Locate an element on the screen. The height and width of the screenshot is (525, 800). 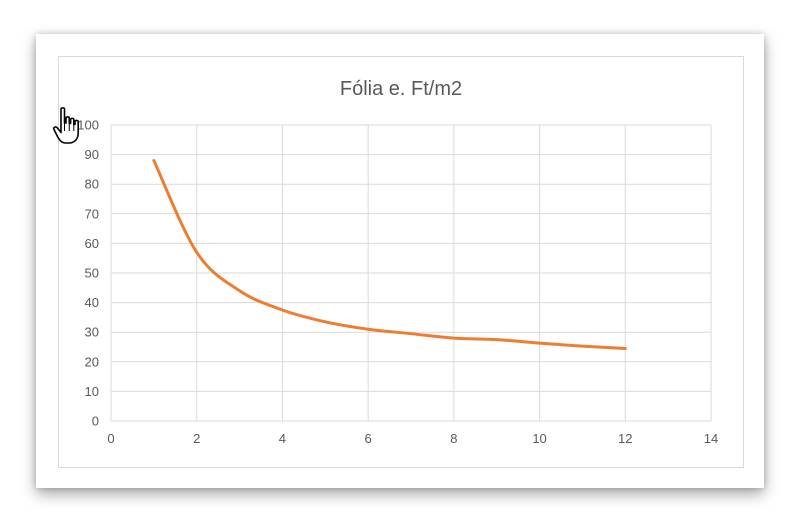
x-tick-label: 8 is located at coordinates (453, 438).